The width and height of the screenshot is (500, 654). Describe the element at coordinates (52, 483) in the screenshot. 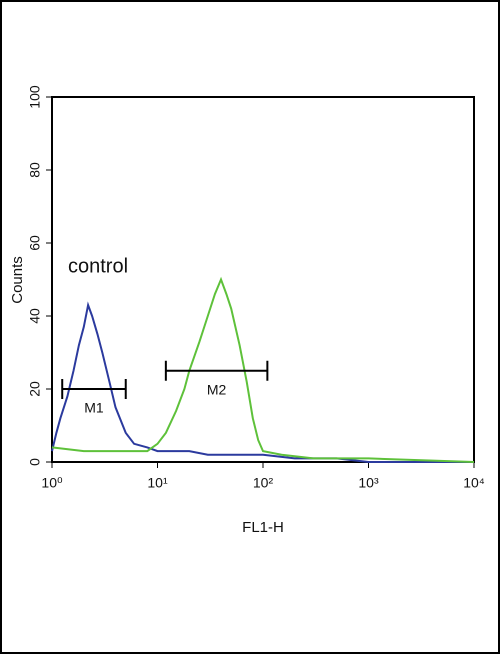

I see `x-tick-label: 10⁰` at that location.